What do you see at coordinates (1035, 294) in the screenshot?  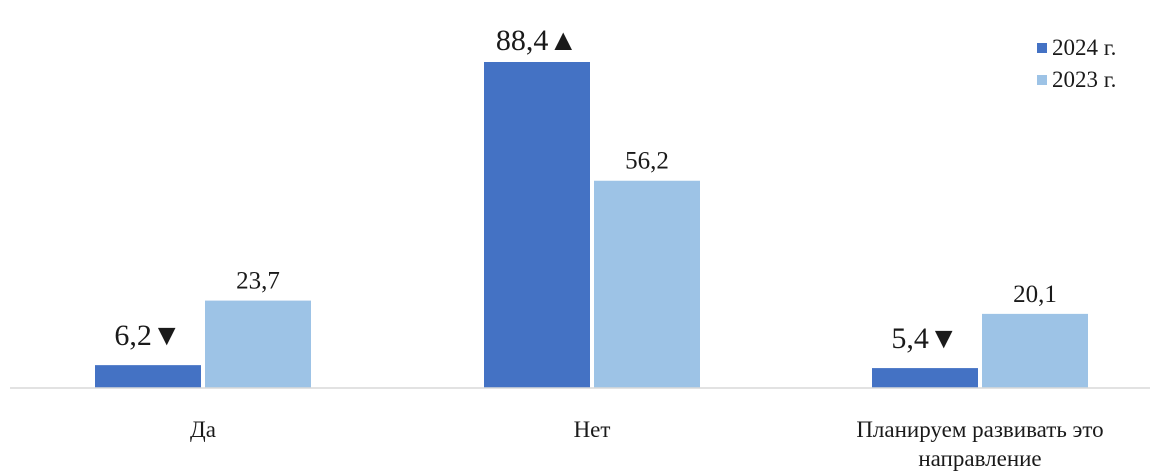 I see `value-label-2023-планируем-развивать-это-направление: 20,1` at bounding box center [1035, 294].